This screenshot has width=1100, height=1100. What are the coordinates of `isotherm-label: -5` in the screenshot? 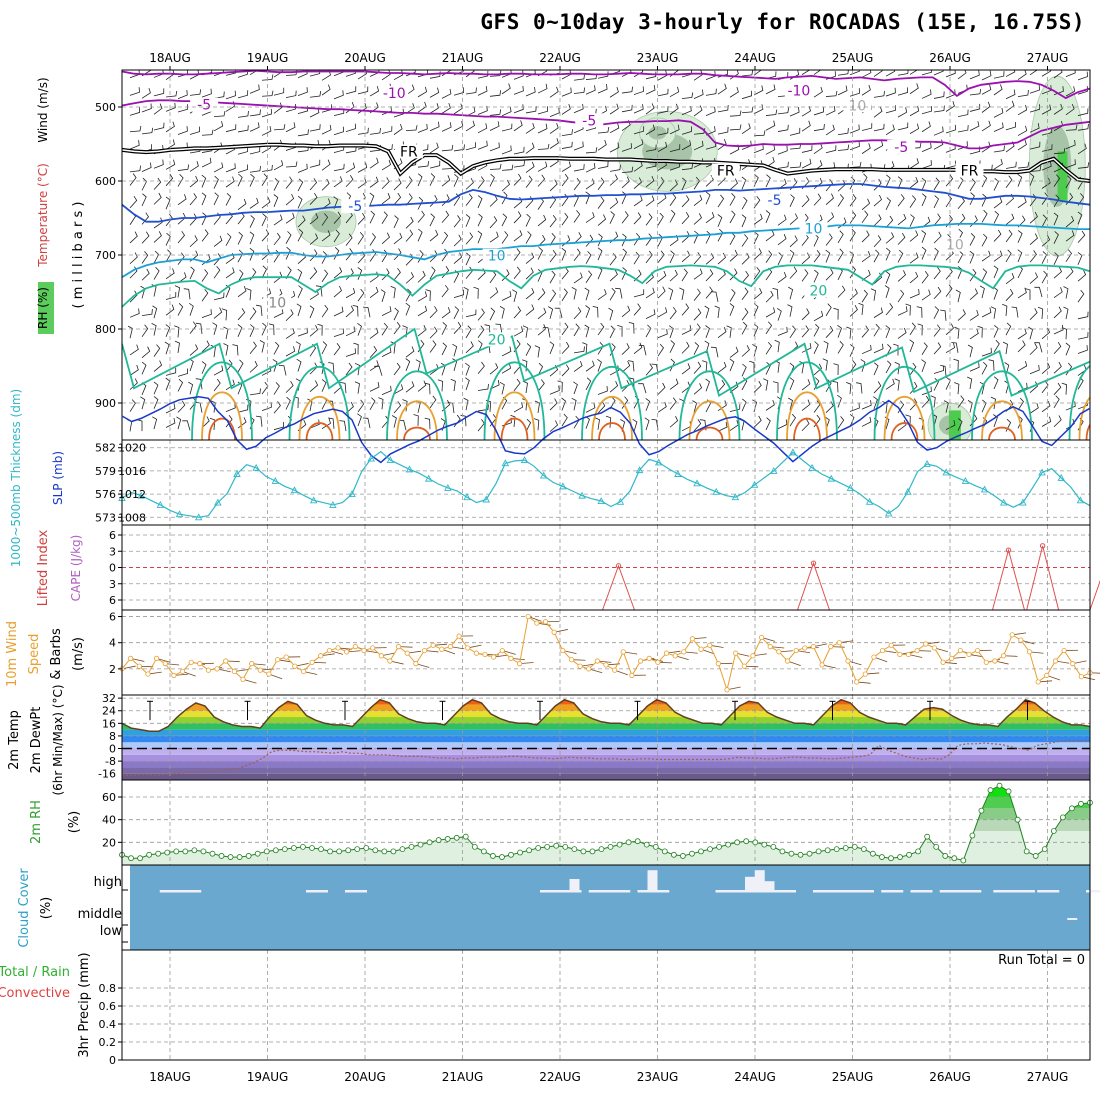 It's located at (204, 106).